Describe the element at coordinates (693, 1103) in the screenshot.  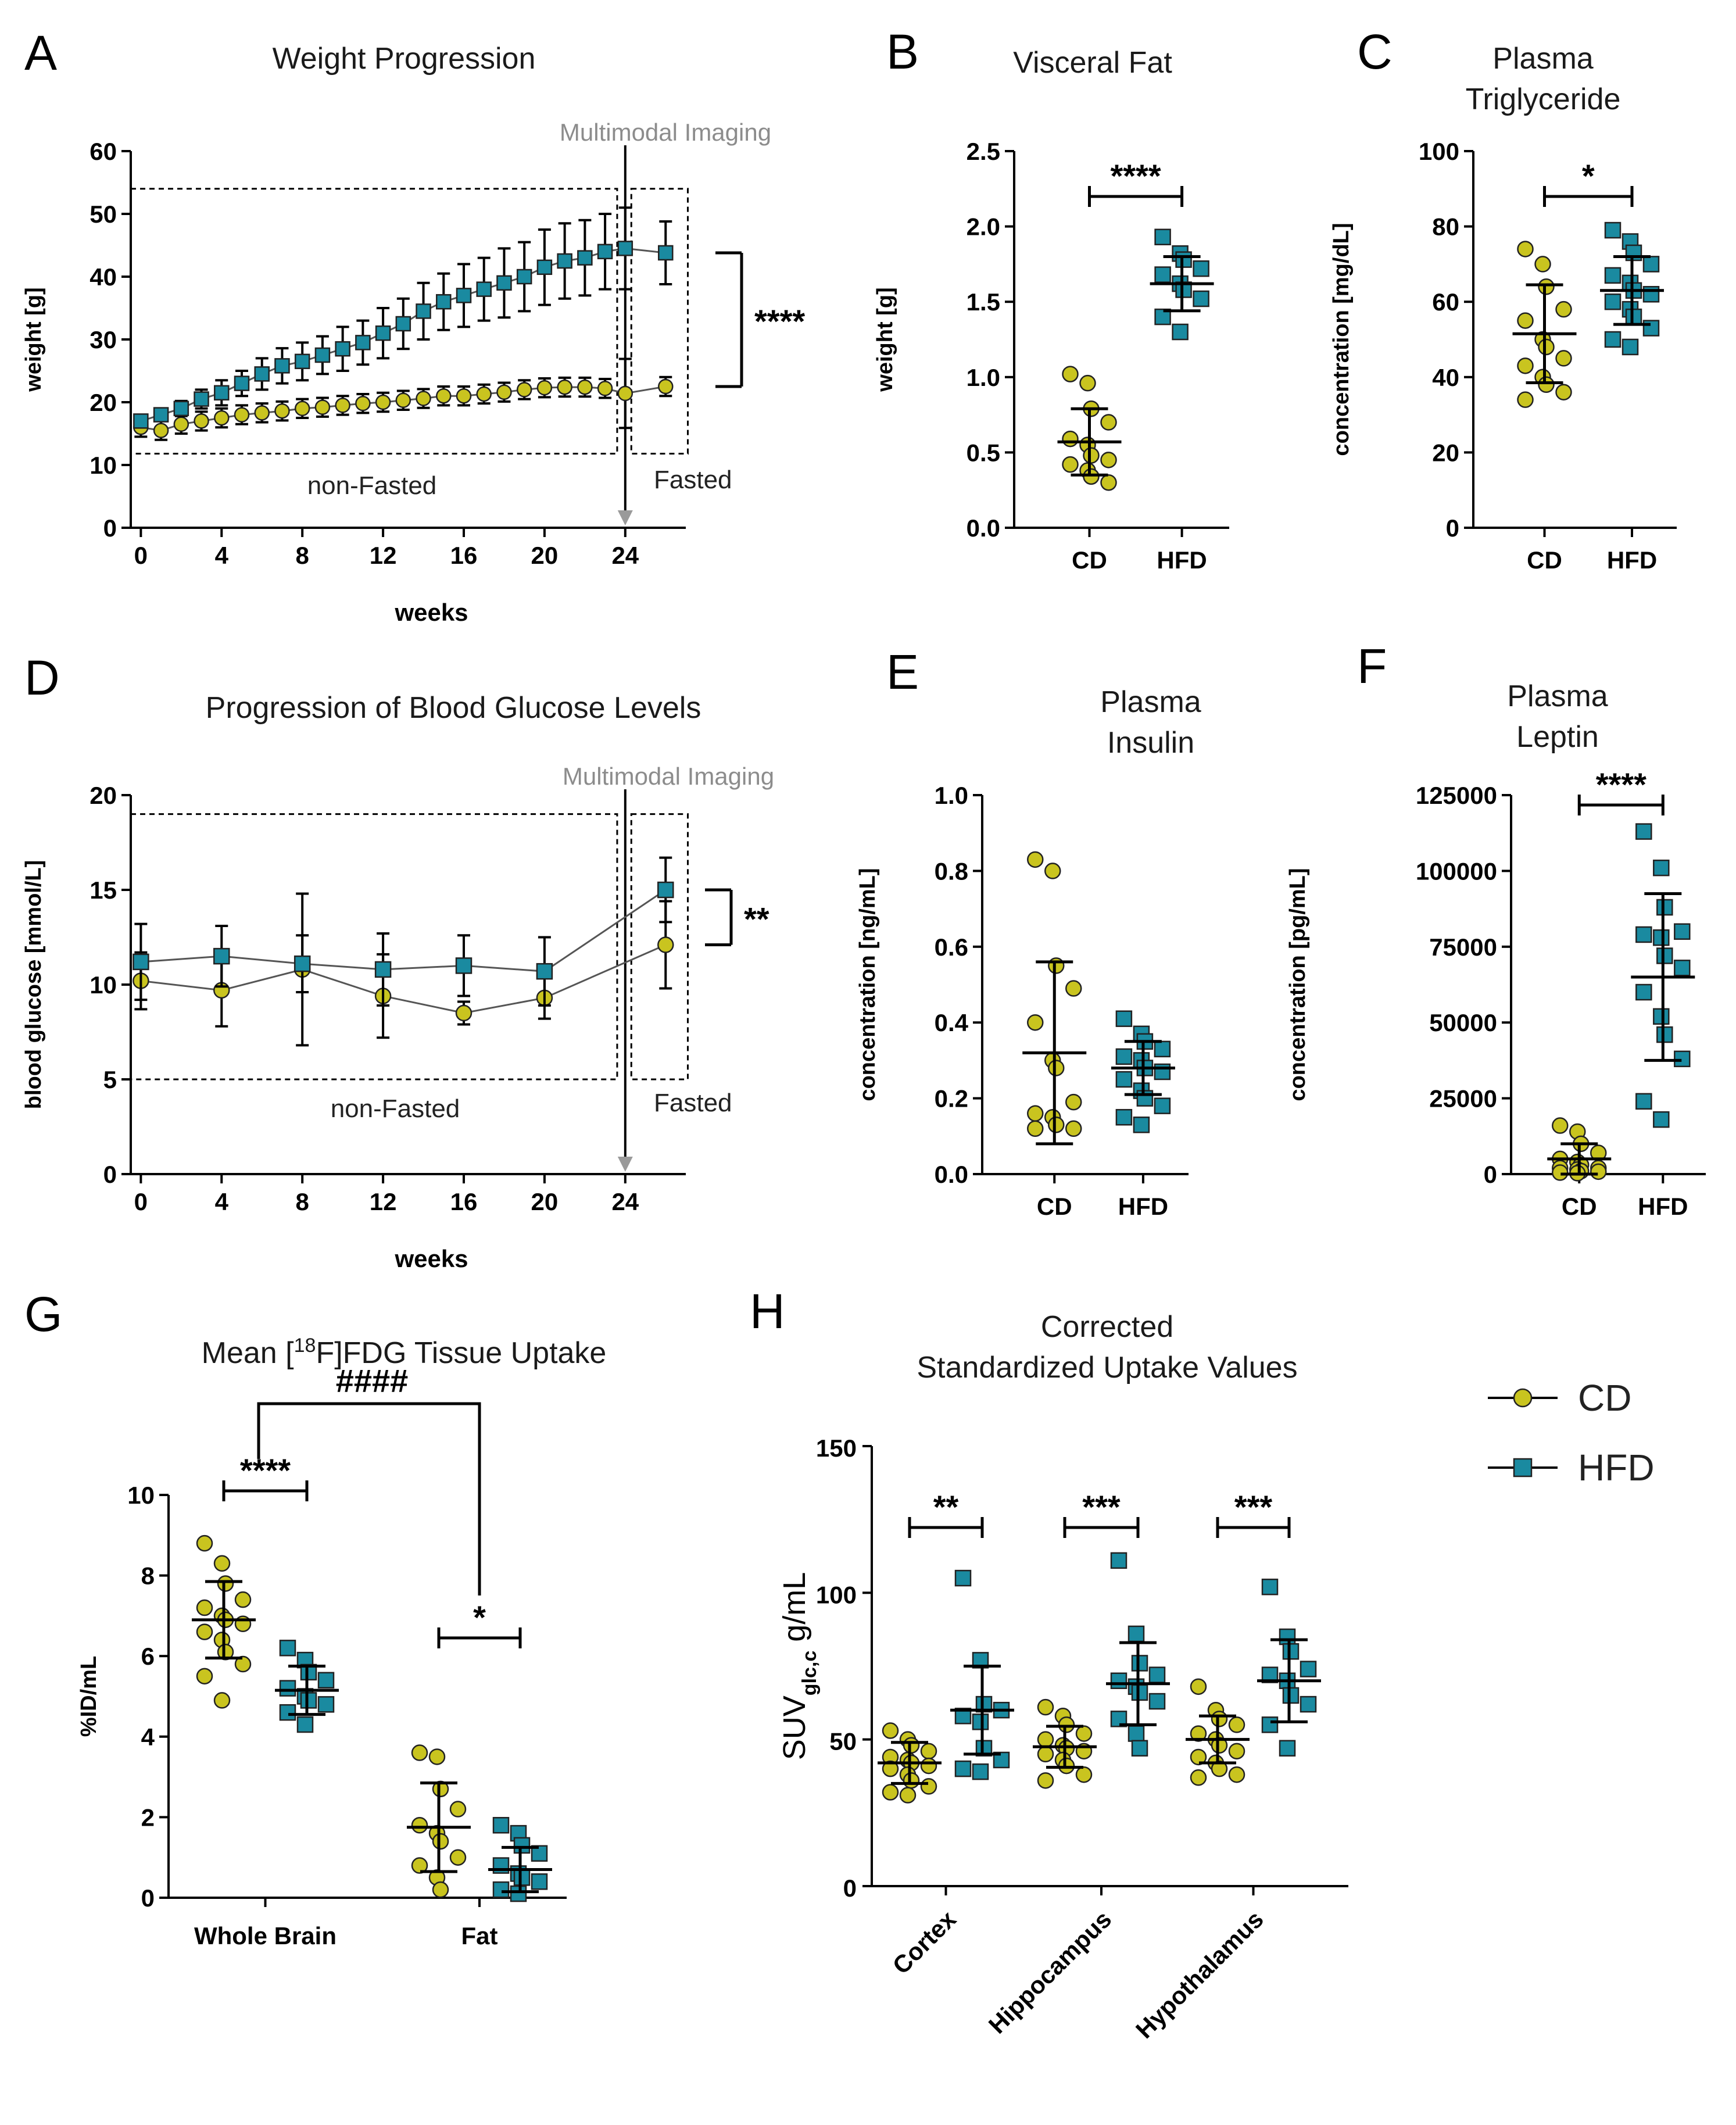
I see `fasted-label: Fasted` at that location.